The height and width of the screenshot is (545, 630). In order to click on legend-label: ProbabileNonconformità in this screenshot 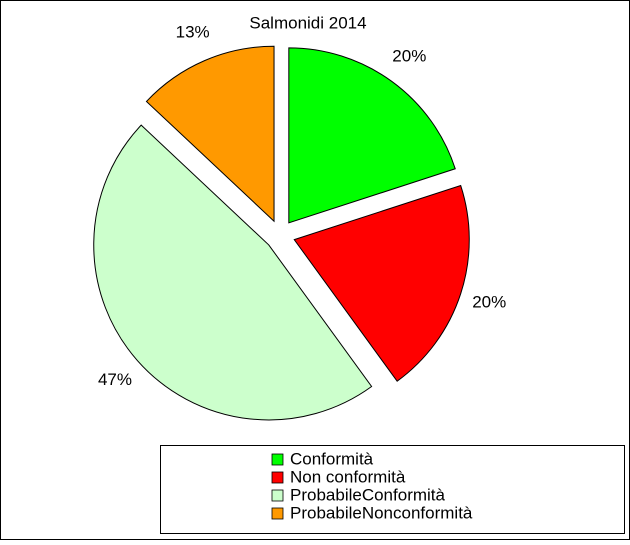, I will do `click(381, 512)`.